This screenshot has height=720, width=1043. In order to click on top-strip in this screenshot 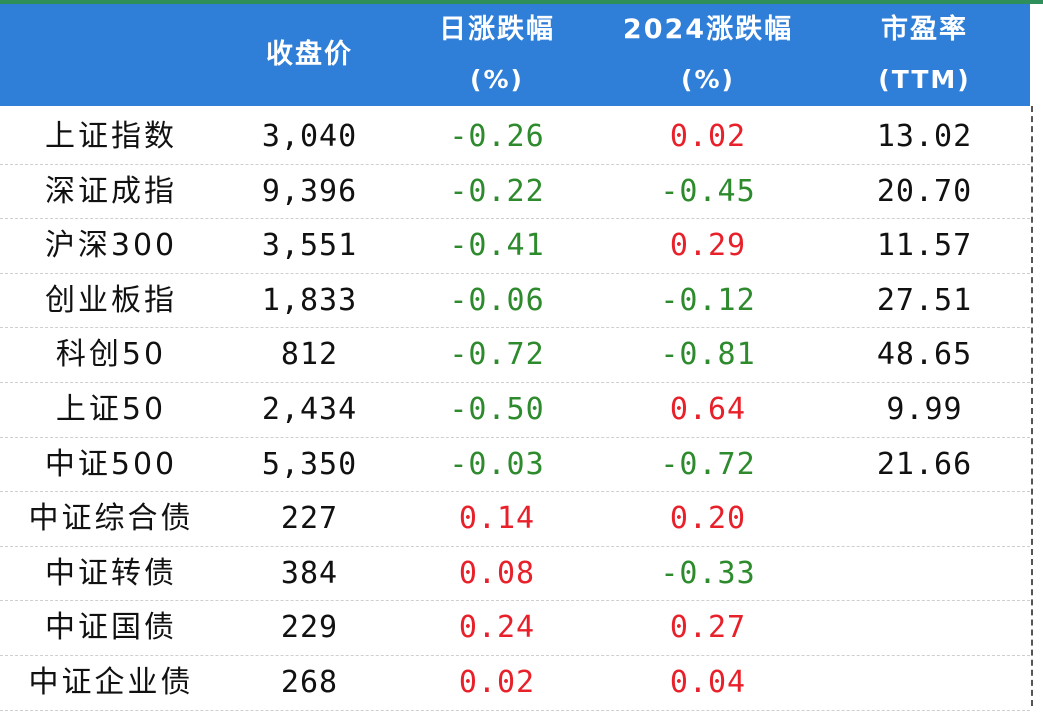, I will do `click(521, 2)`.